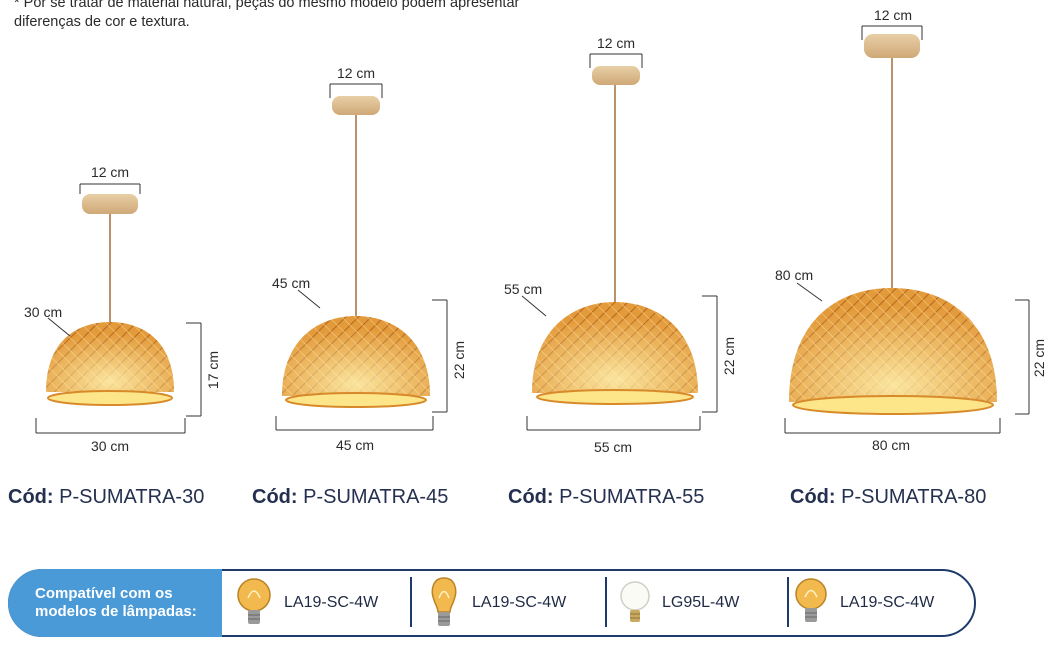  Describe the element at coordinates (369, 259) in the screenshot. I see `lamp-sumatra-45: 12 cm 45 cm 22 cm 45 cm` at that location.